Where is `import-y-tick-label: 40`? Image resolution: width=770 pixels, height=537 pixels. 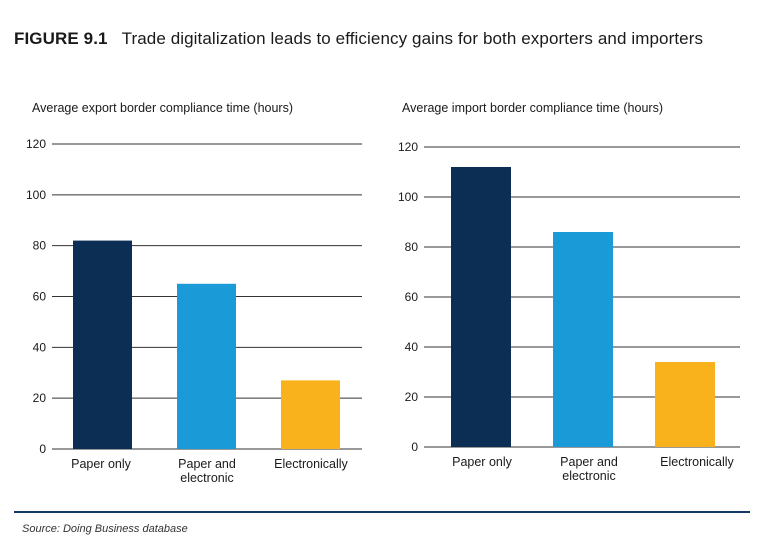
import-y-tick-label: 40 is located at coordinates (412, 347).